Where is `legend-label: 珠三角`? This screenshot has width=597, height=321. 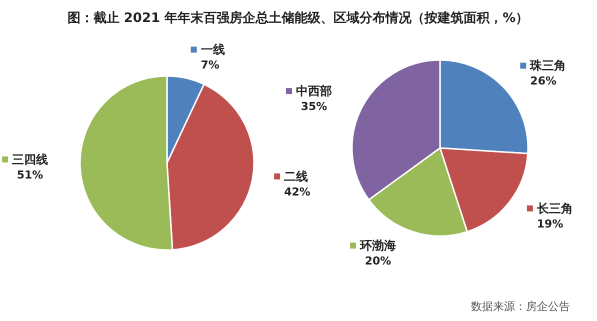
legend-label: 珠三角 is located at coordinates (547, 65).